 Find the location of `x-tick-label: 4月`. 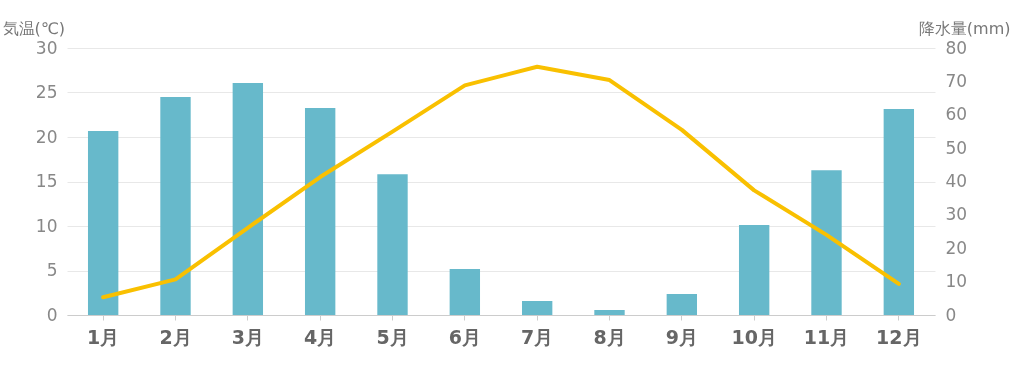

x-tick-label: 4月 is located at coordinates (320, 336).